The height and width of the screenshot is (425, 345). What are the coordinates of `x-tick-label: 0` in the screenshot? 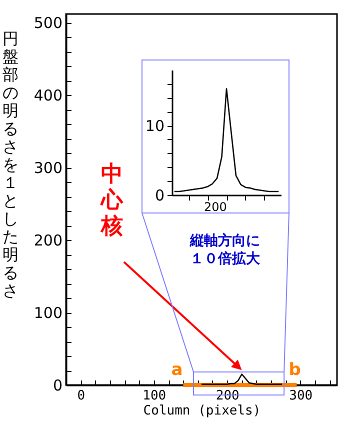 It's located at (81, 396).